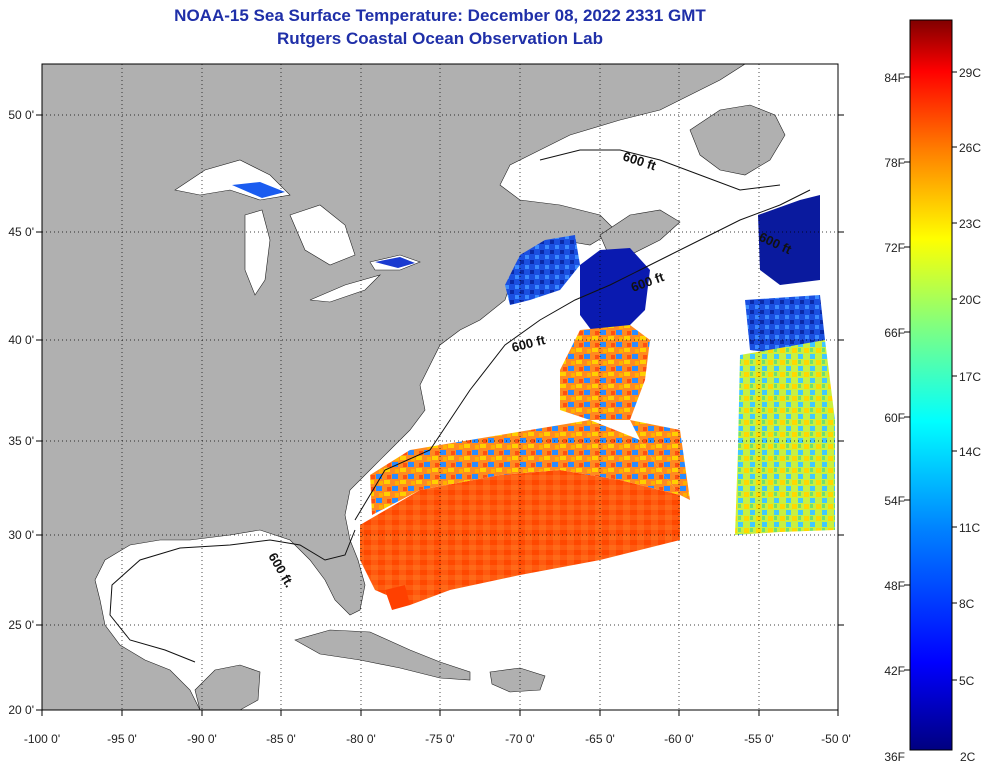  What do you see at coordinates (969, 528) in the screenshot?
I see `colorbar-c-label: 11C` at bounding box center [969, 528].